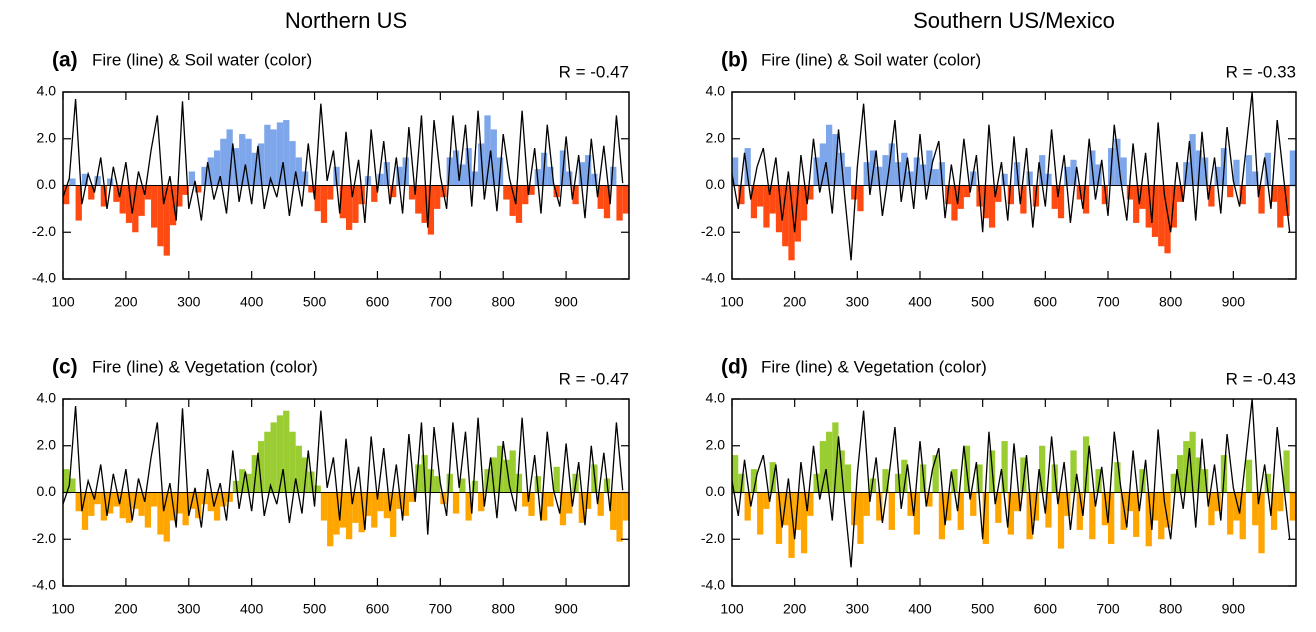 The width and height of the screenshot is (1316, 632). Describe the element at coordinates (713, 538) in the screenshot. I see `y-tick-label: -2.0` at that location.